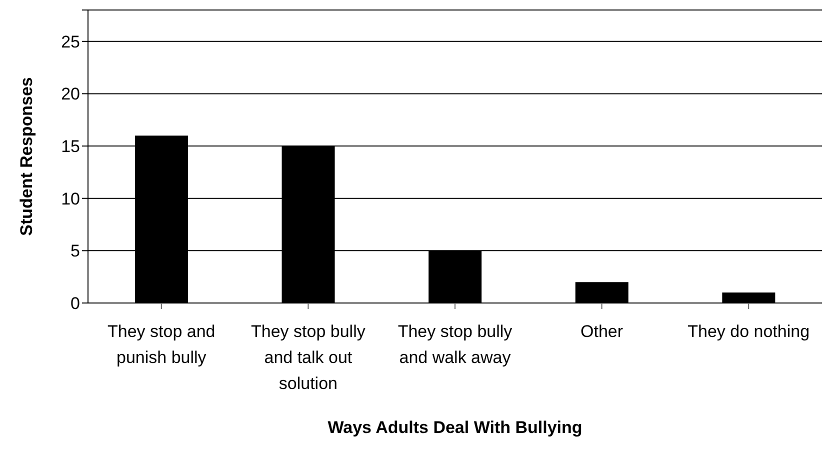 The height and width of the screenshot is (451, 834). What do you see at coordinates (70, 146) in the screenshot?
I see `y-tick-label: 15` at bounding box center [70, 146].